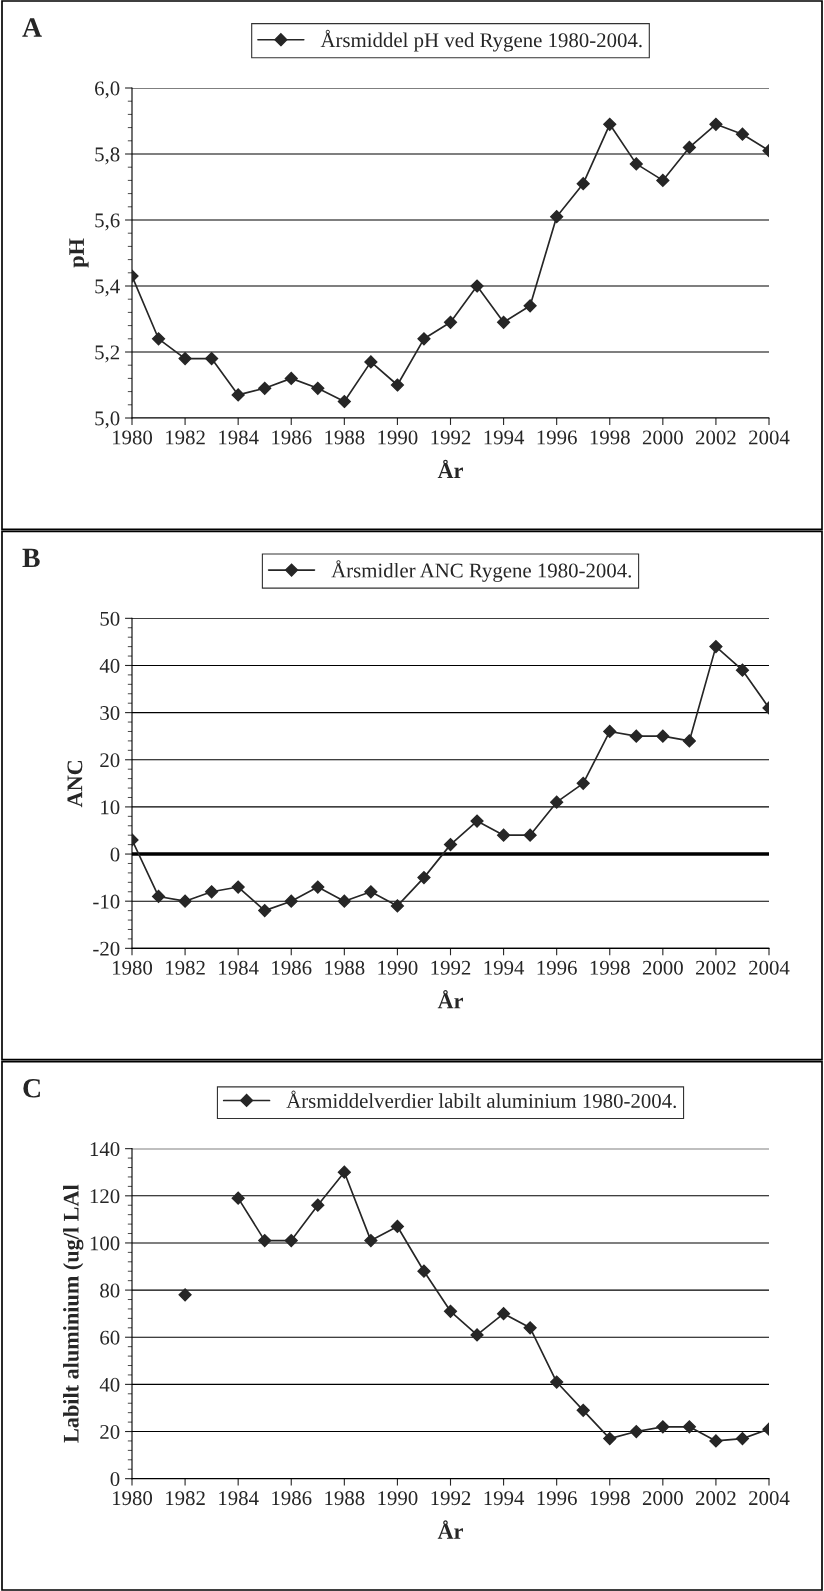  Describe the element at coordinates (110, 618) in the screenshot. I see `y-tick-label: 50` at that location.